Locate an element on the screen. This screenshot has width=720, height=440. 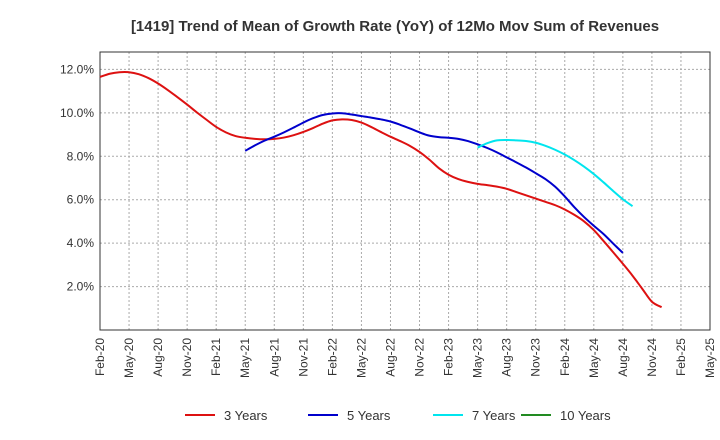
legend-label-7-years: 7 Years is located at coordinates (494, 415).